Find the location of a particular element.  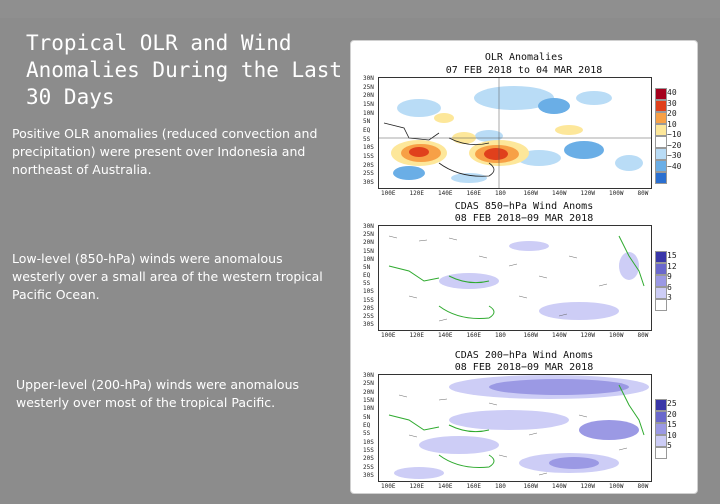

colorbar-label: −40 is located at coordinates (674, 166).